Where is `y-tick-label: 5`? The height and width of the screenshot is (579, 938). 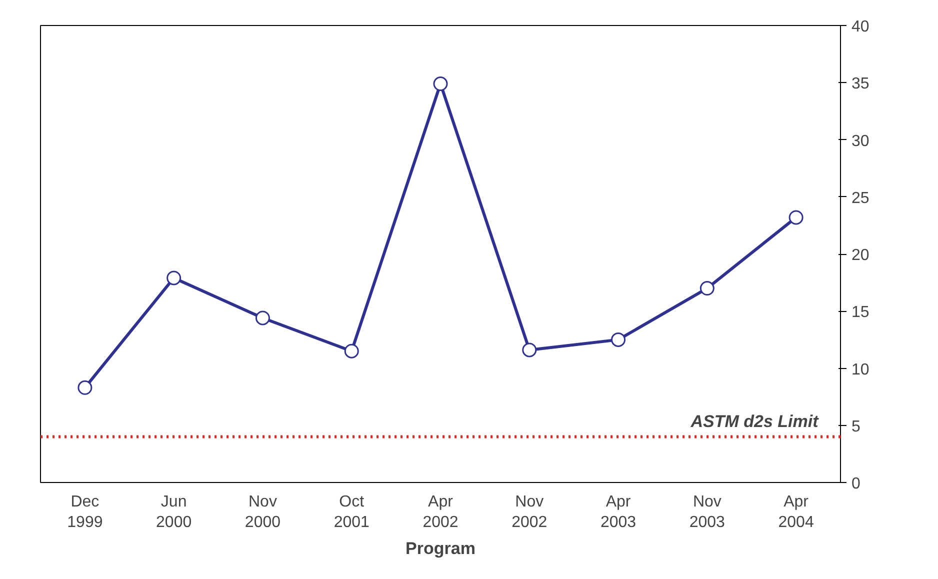 y-tick-label: 5 is located at coordinates (856, 427).